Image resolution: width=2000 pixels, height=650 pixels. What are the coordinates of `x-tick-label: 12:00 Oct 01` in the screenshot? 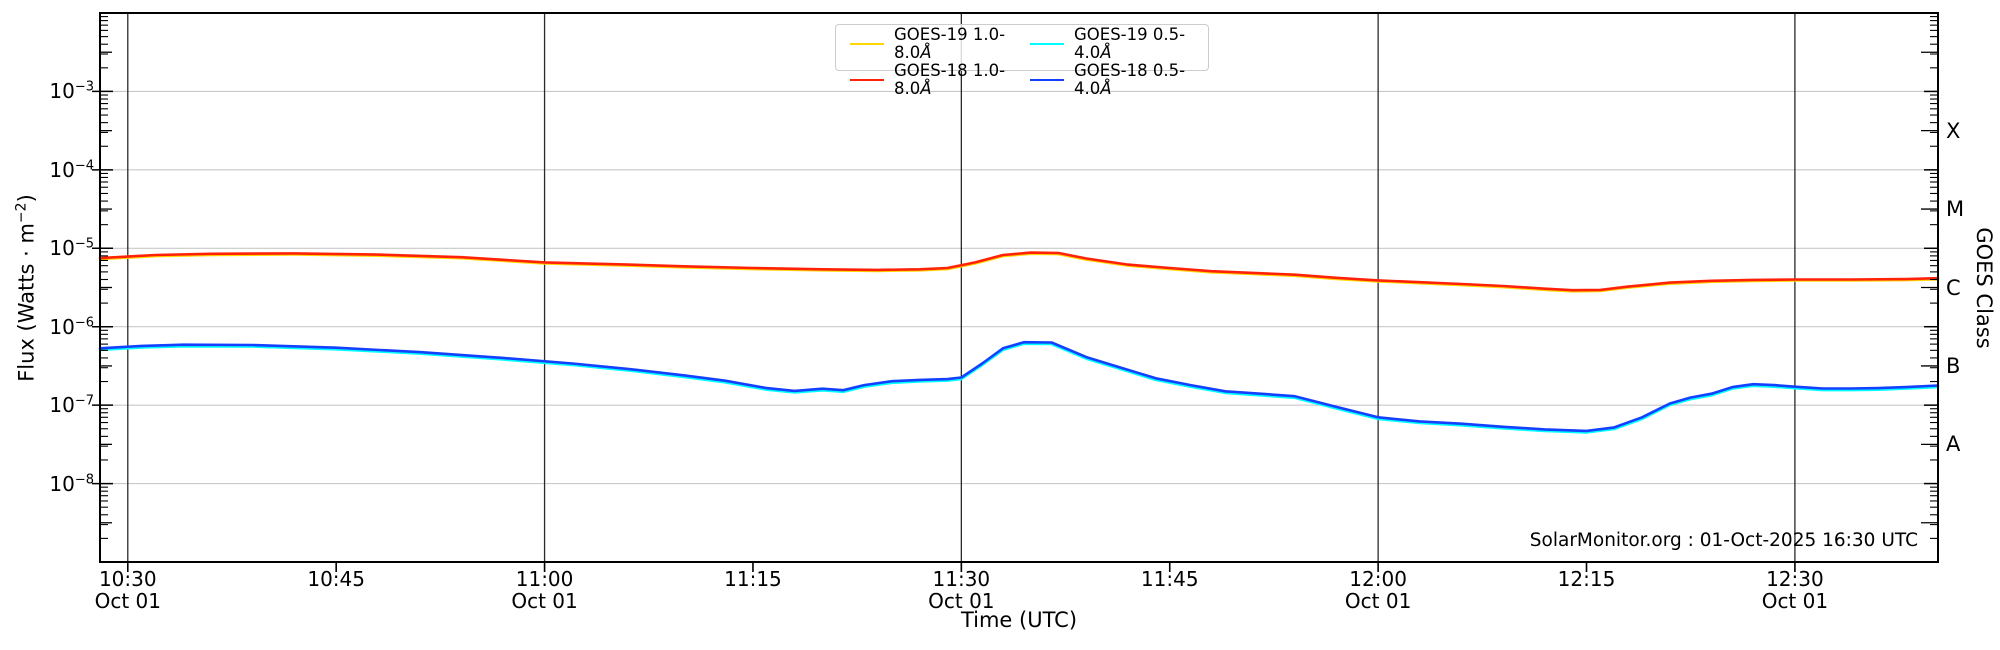 It's located at (1378, 590).